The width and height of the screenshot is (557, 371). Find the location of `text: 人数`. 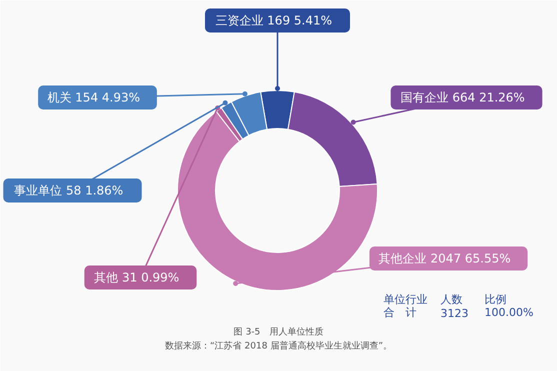

text: 人数 is located at coordinates (451, 299).